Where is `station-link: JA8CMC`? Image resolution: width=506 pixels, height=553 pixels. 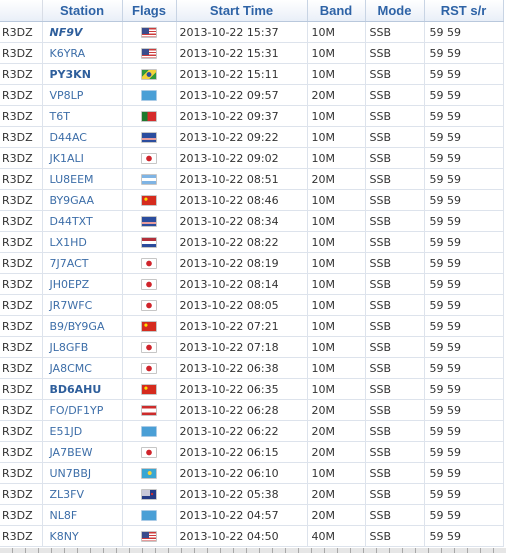 station-link: JA8CMC is located at coordinates (70, 368).